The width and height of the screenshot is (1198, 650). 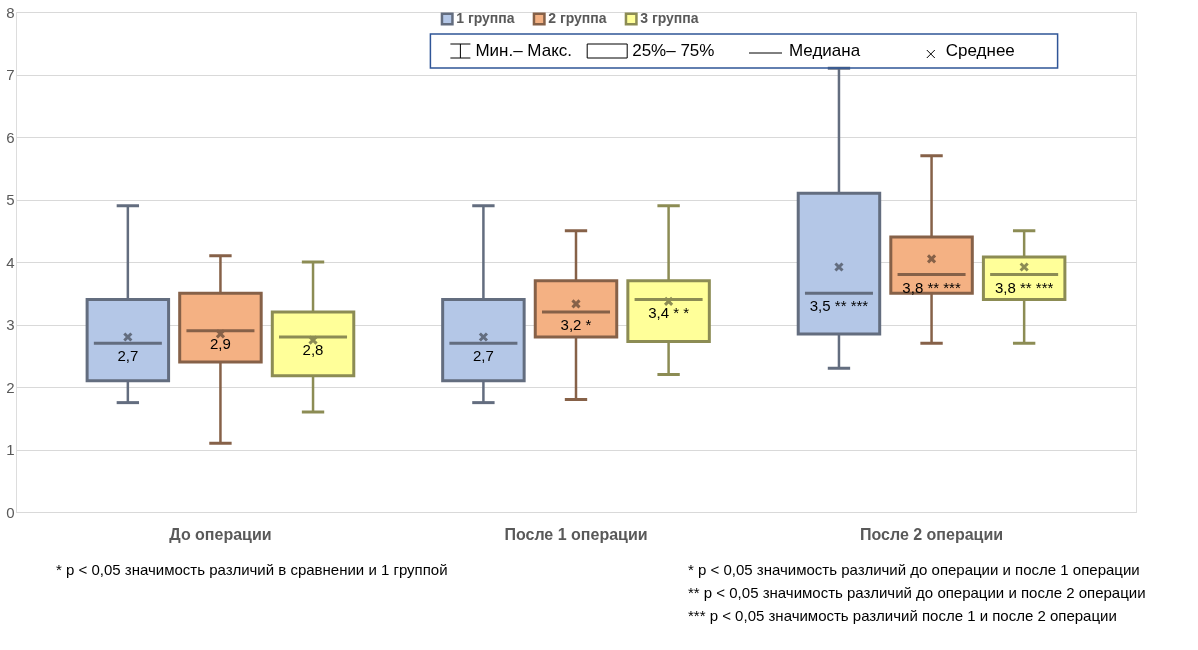 I want to click on annotation: 25%– 75%, so click(x=673, y=50).